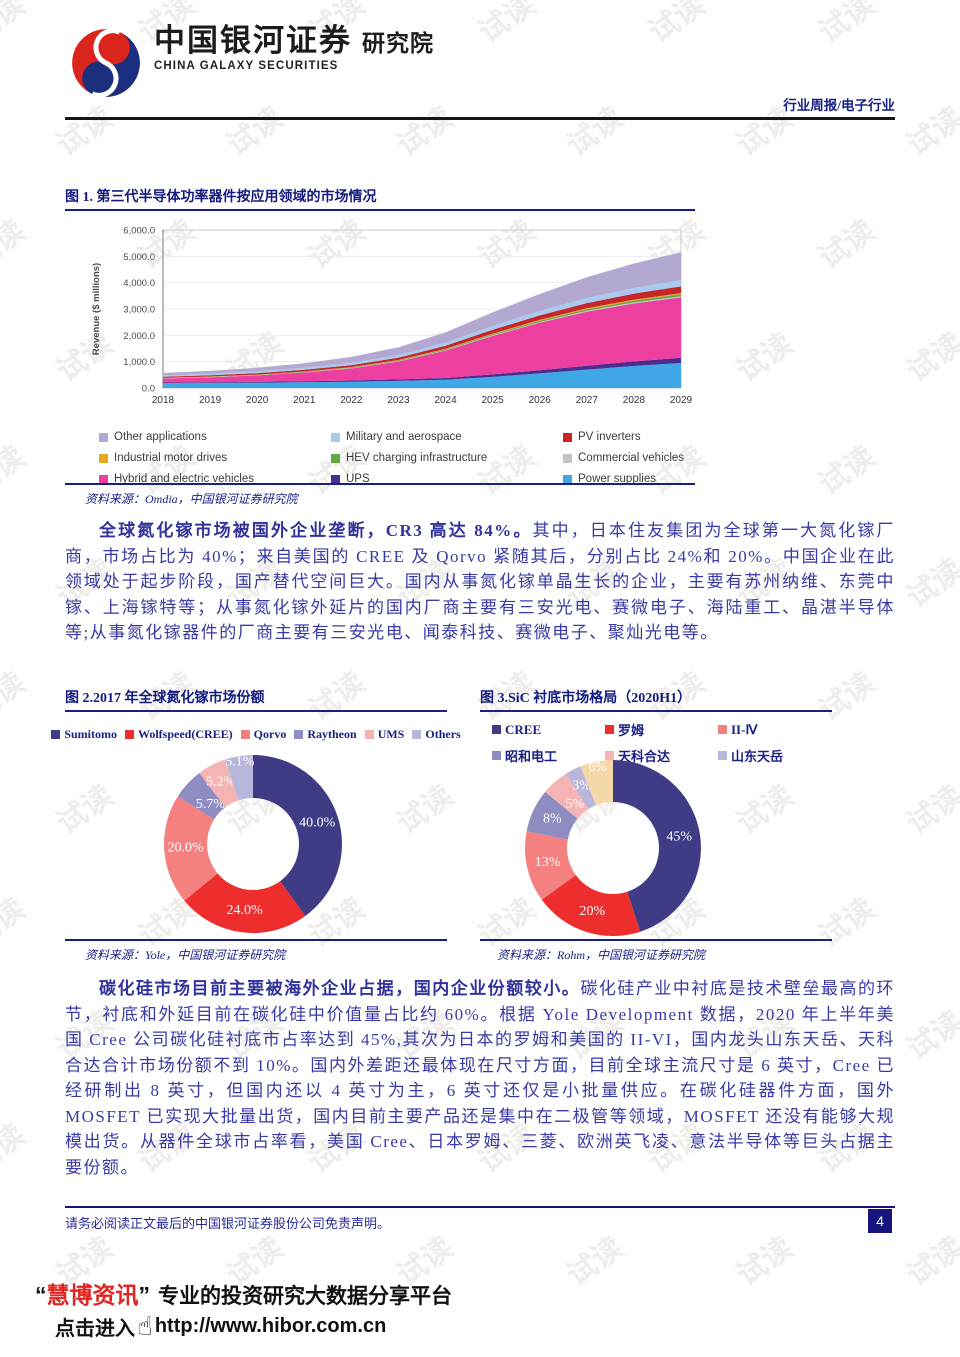 Image resolution: width=960 pixels, height=1357 pixels. Describe the element at coordinates (631, 458) in the screenshot. I see `legend-label: Commercial vehicles` at that location.